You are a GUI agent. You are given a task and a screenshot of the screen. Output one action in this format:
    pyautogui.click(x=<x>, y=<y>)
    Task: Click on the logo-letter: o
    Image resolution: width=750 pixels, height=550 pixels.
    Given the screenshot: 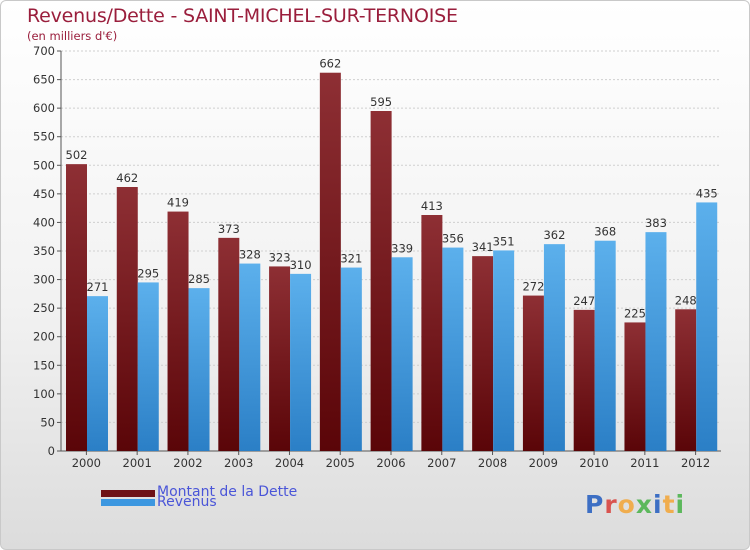 What is the action you would take?
    pyautogui.click(x=626, y=504)
    